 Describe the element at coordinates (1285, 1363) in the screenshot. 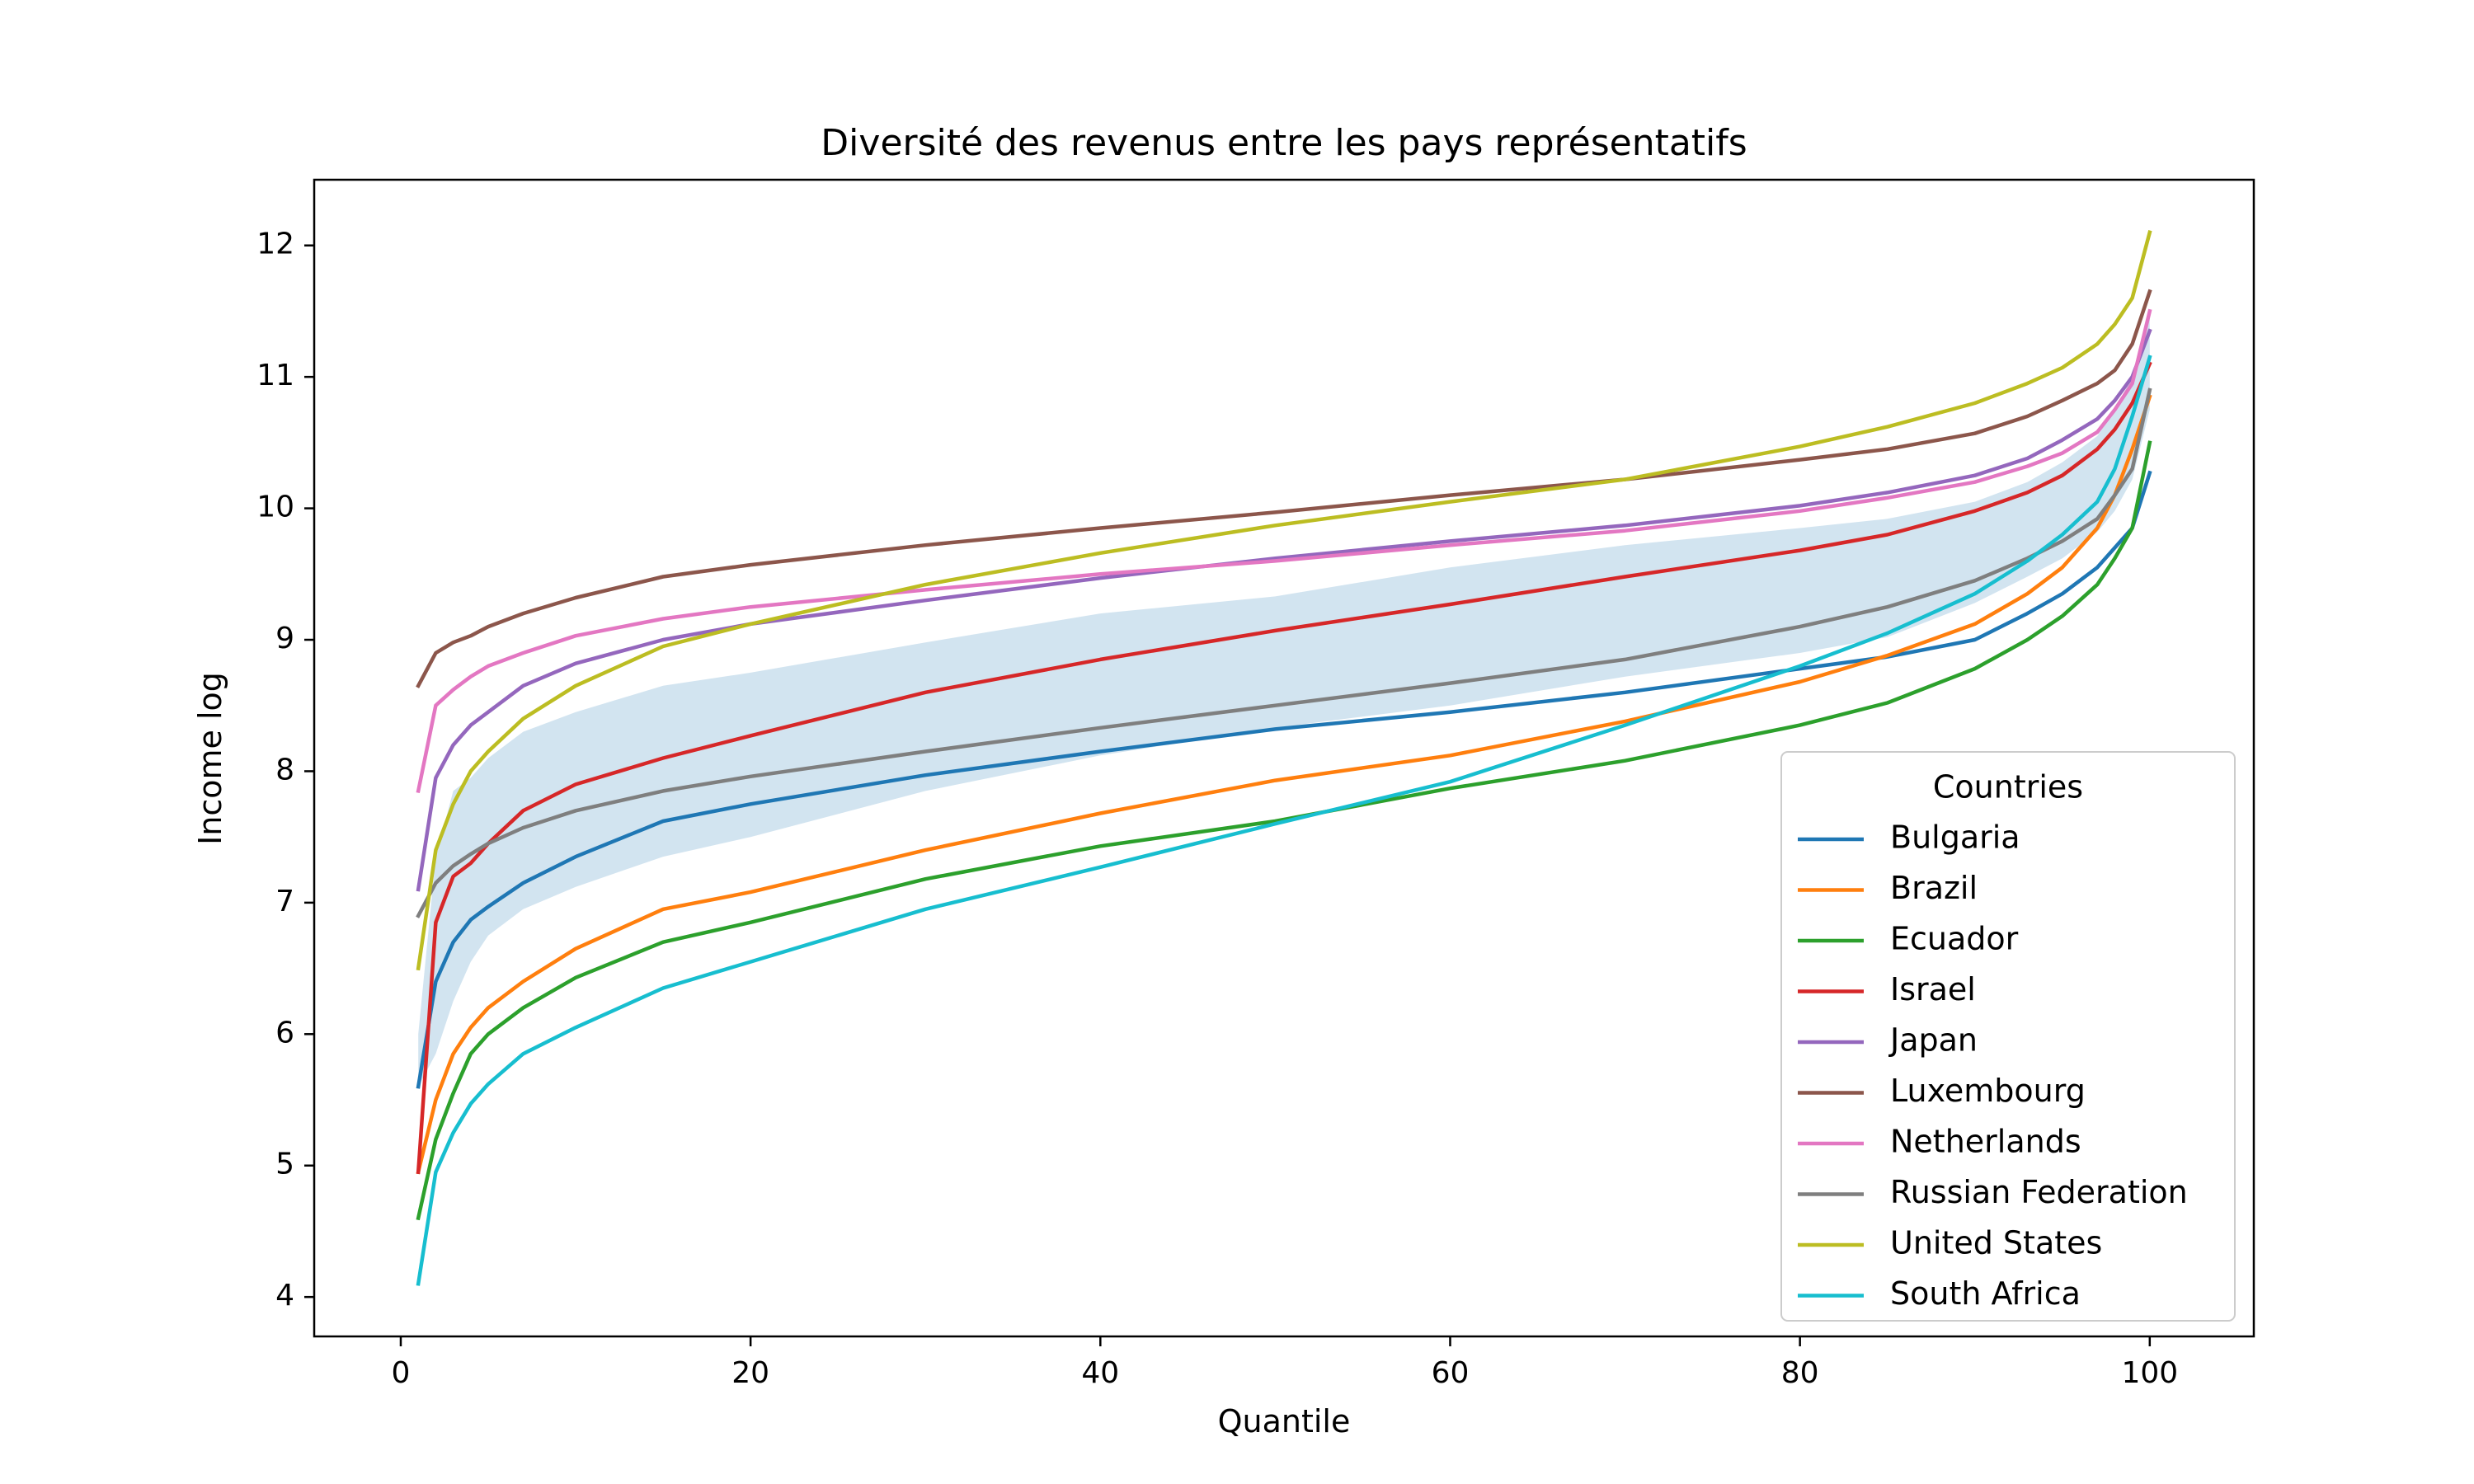

I see `x-axis-ticks: 0 20 40 60 80 100` at that location.